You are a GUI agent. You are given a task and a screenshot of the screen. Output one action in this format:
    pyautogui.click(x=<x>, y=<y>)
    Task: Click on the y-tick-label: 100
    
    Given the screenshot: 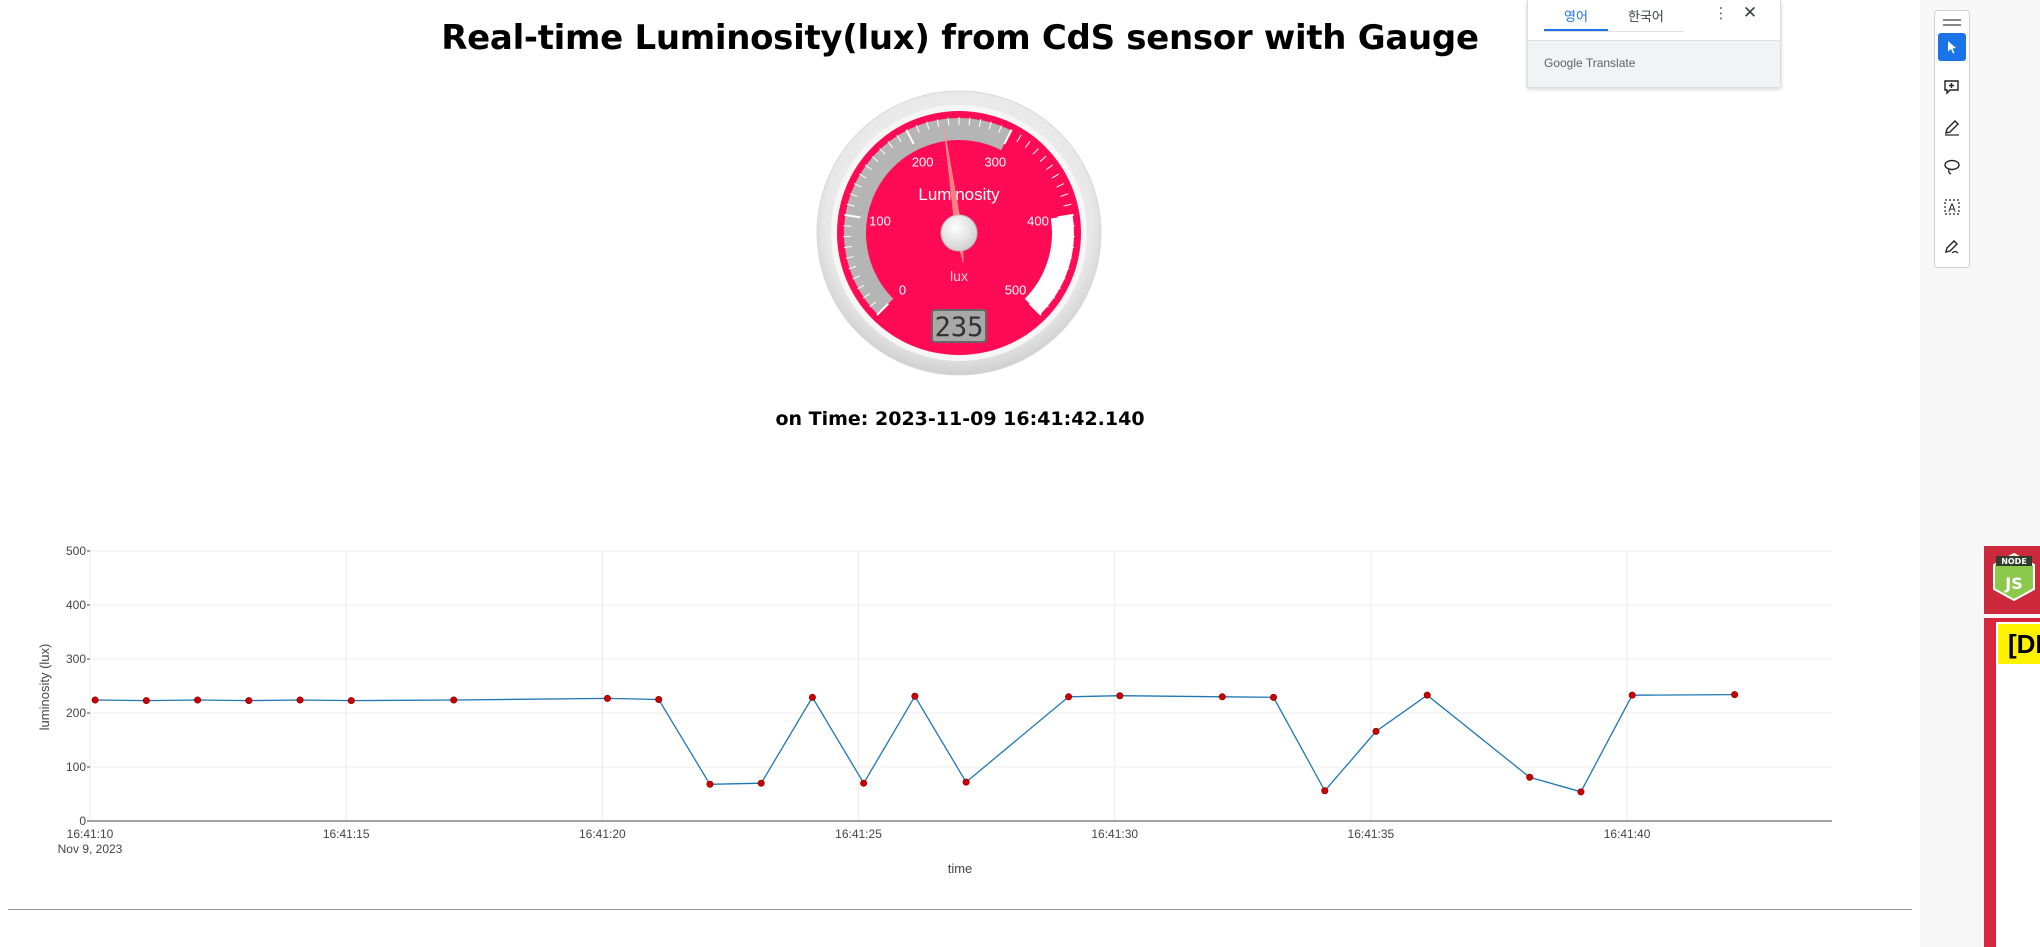 What is the action you would take?
    pyautogui.click(x=76, y=767)
    